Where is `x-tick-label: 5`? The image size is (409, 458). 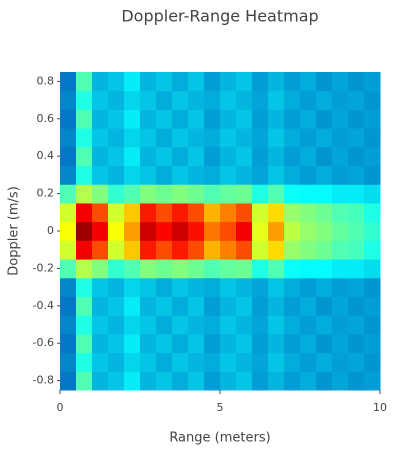
x-tick-label: 5 is located at coordinates (220, 407).